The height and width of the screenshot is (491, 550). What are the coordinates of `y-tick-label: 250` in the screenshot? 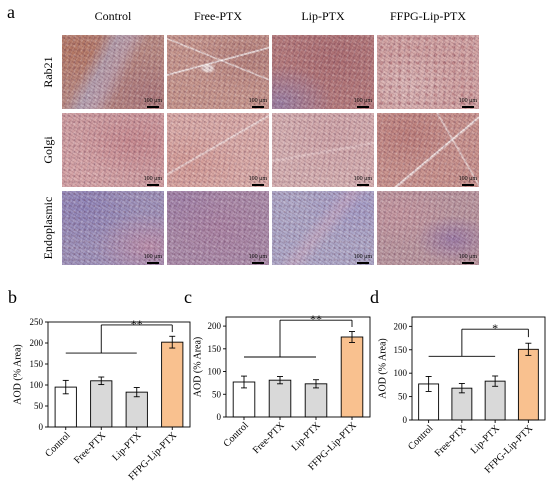 It's located at (37, 322).